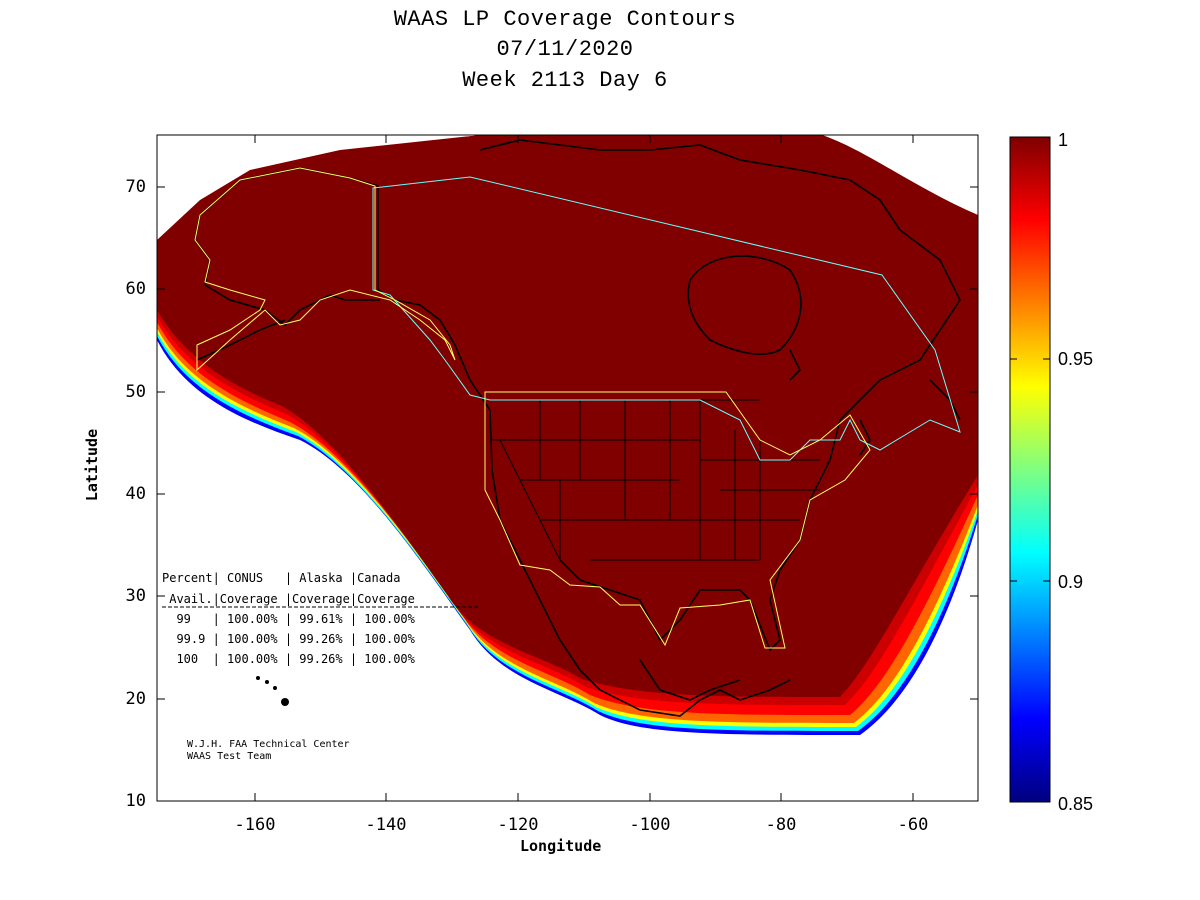  Describe the element at coordinates (288, 619) in the screenshot. I see `coverage-table-row: 99 | 100.00% | 99.61% | 100.00%` at that location.